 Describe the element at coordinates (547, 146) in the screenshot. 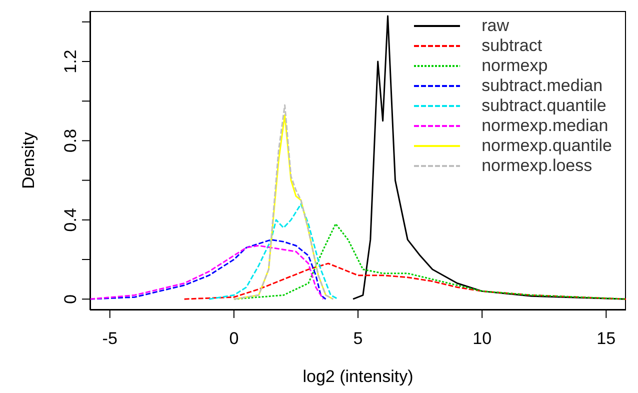

I see `legend-label: normexp.quantile` at that location.